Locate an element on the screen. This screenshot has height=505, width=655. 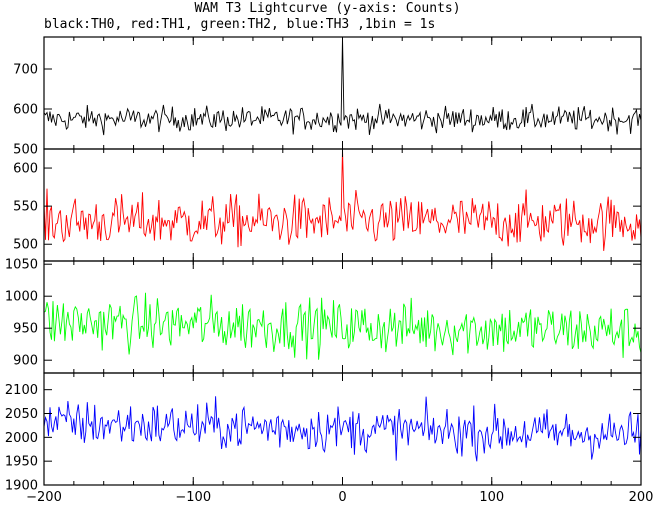
x-tick-label: 0 is located at coordinates (342, 497).